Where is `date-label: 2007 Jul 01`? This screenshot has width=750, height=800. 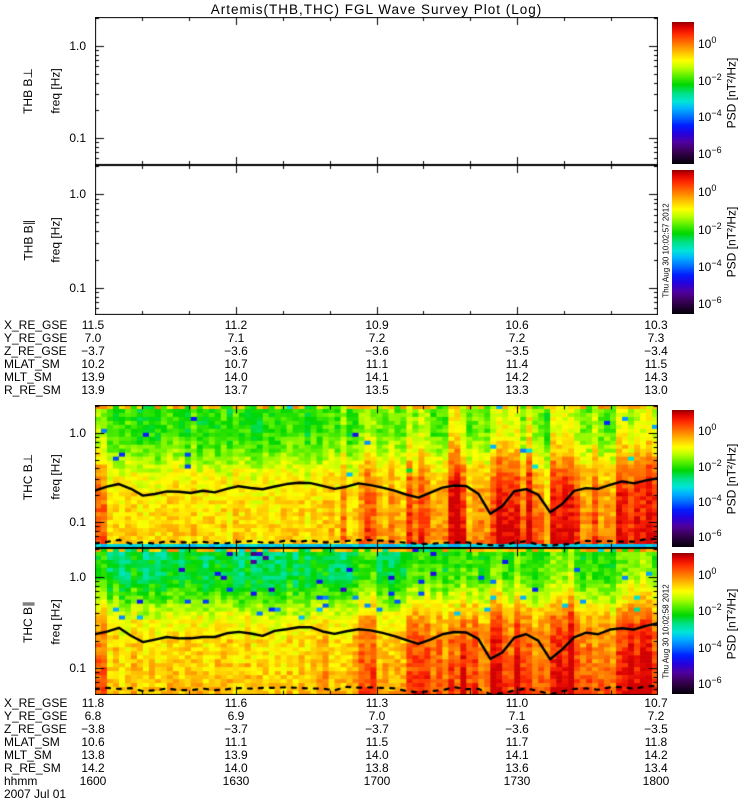 date-label: 2007 Jul 01 is located at coordinates (35, 793).